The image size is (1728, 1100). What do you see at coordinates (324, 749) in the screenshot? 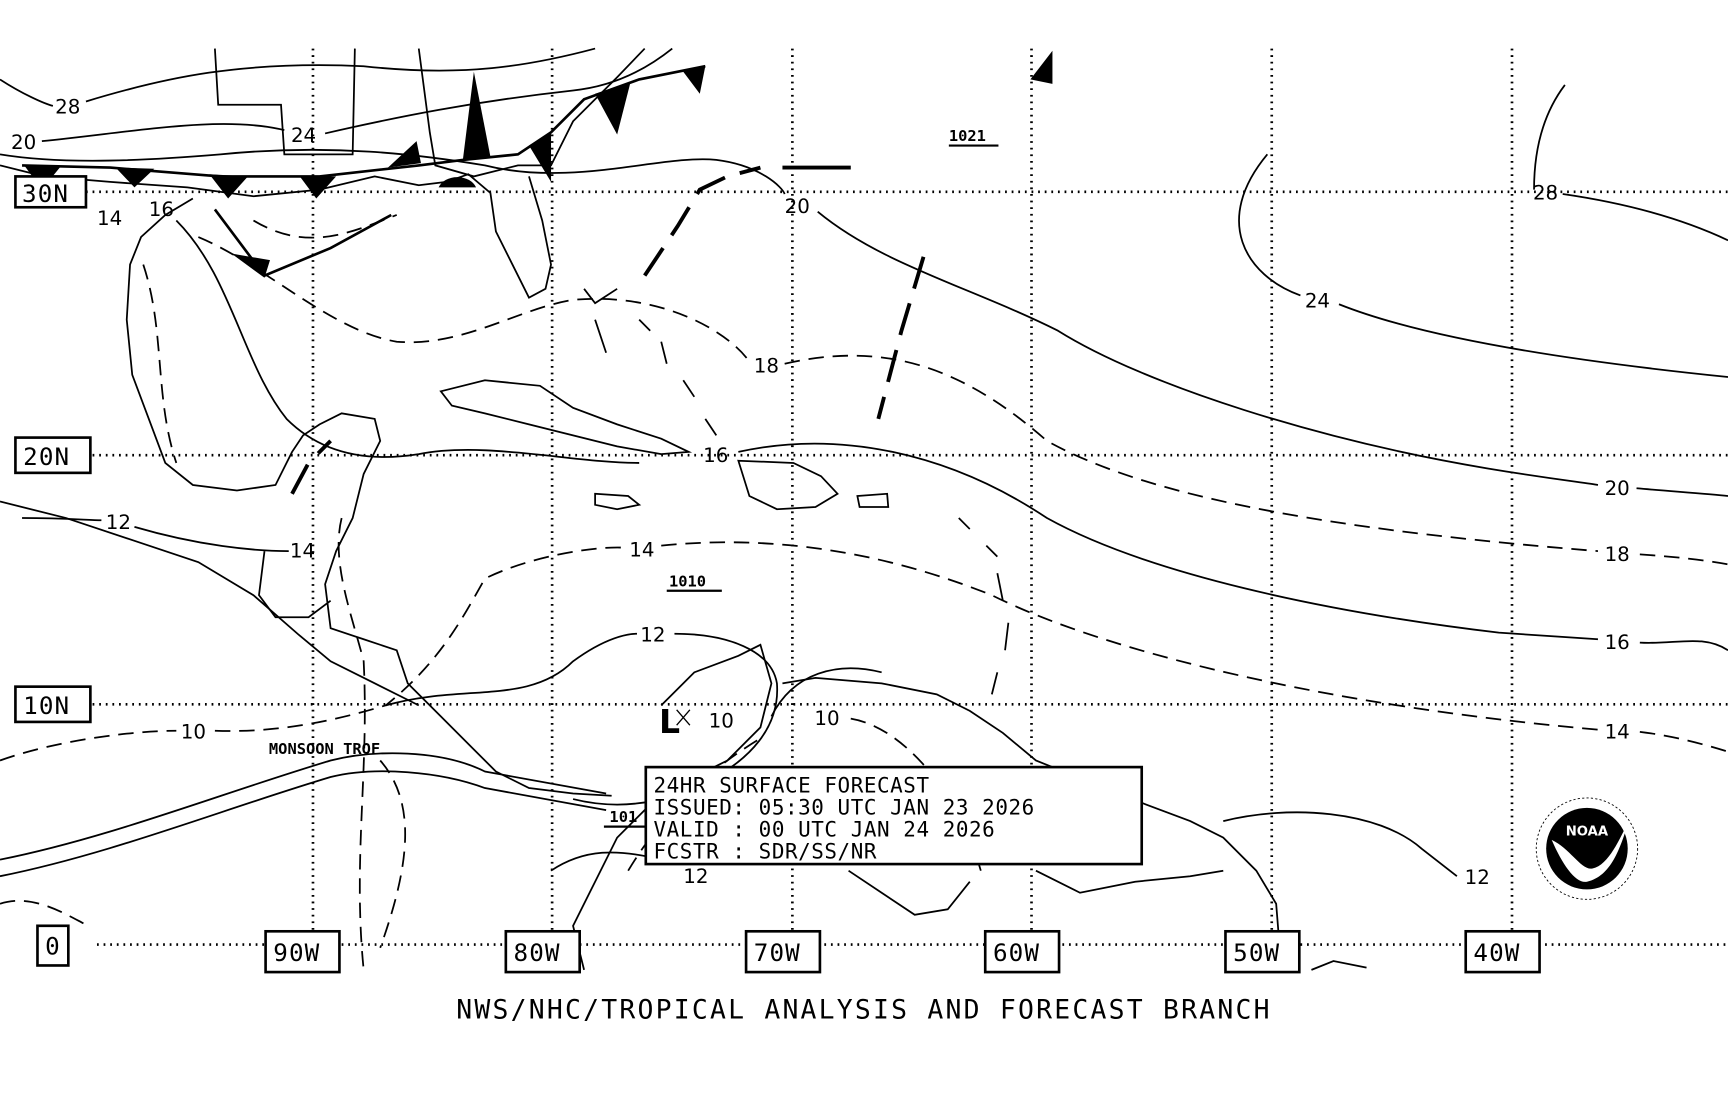
I see `monsoon-trough-label: MONSOON TROF` at bounding box center [324, 749].